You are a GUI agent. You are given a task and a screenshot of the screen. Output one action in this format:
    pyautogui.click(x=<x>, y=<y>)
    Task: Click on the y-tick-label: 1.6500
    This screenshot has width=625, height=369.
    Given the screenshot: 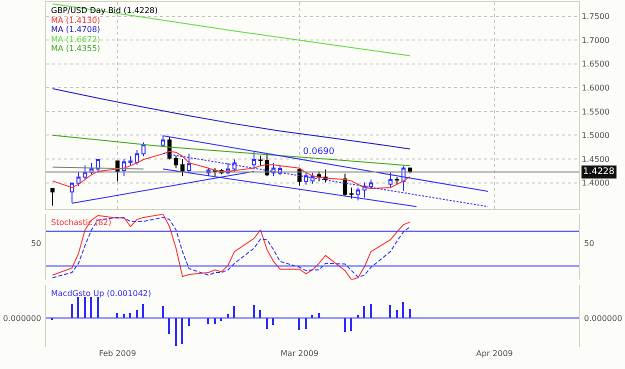 What is the action you would take?
    pyautogui.click(x=596, y=64)
    